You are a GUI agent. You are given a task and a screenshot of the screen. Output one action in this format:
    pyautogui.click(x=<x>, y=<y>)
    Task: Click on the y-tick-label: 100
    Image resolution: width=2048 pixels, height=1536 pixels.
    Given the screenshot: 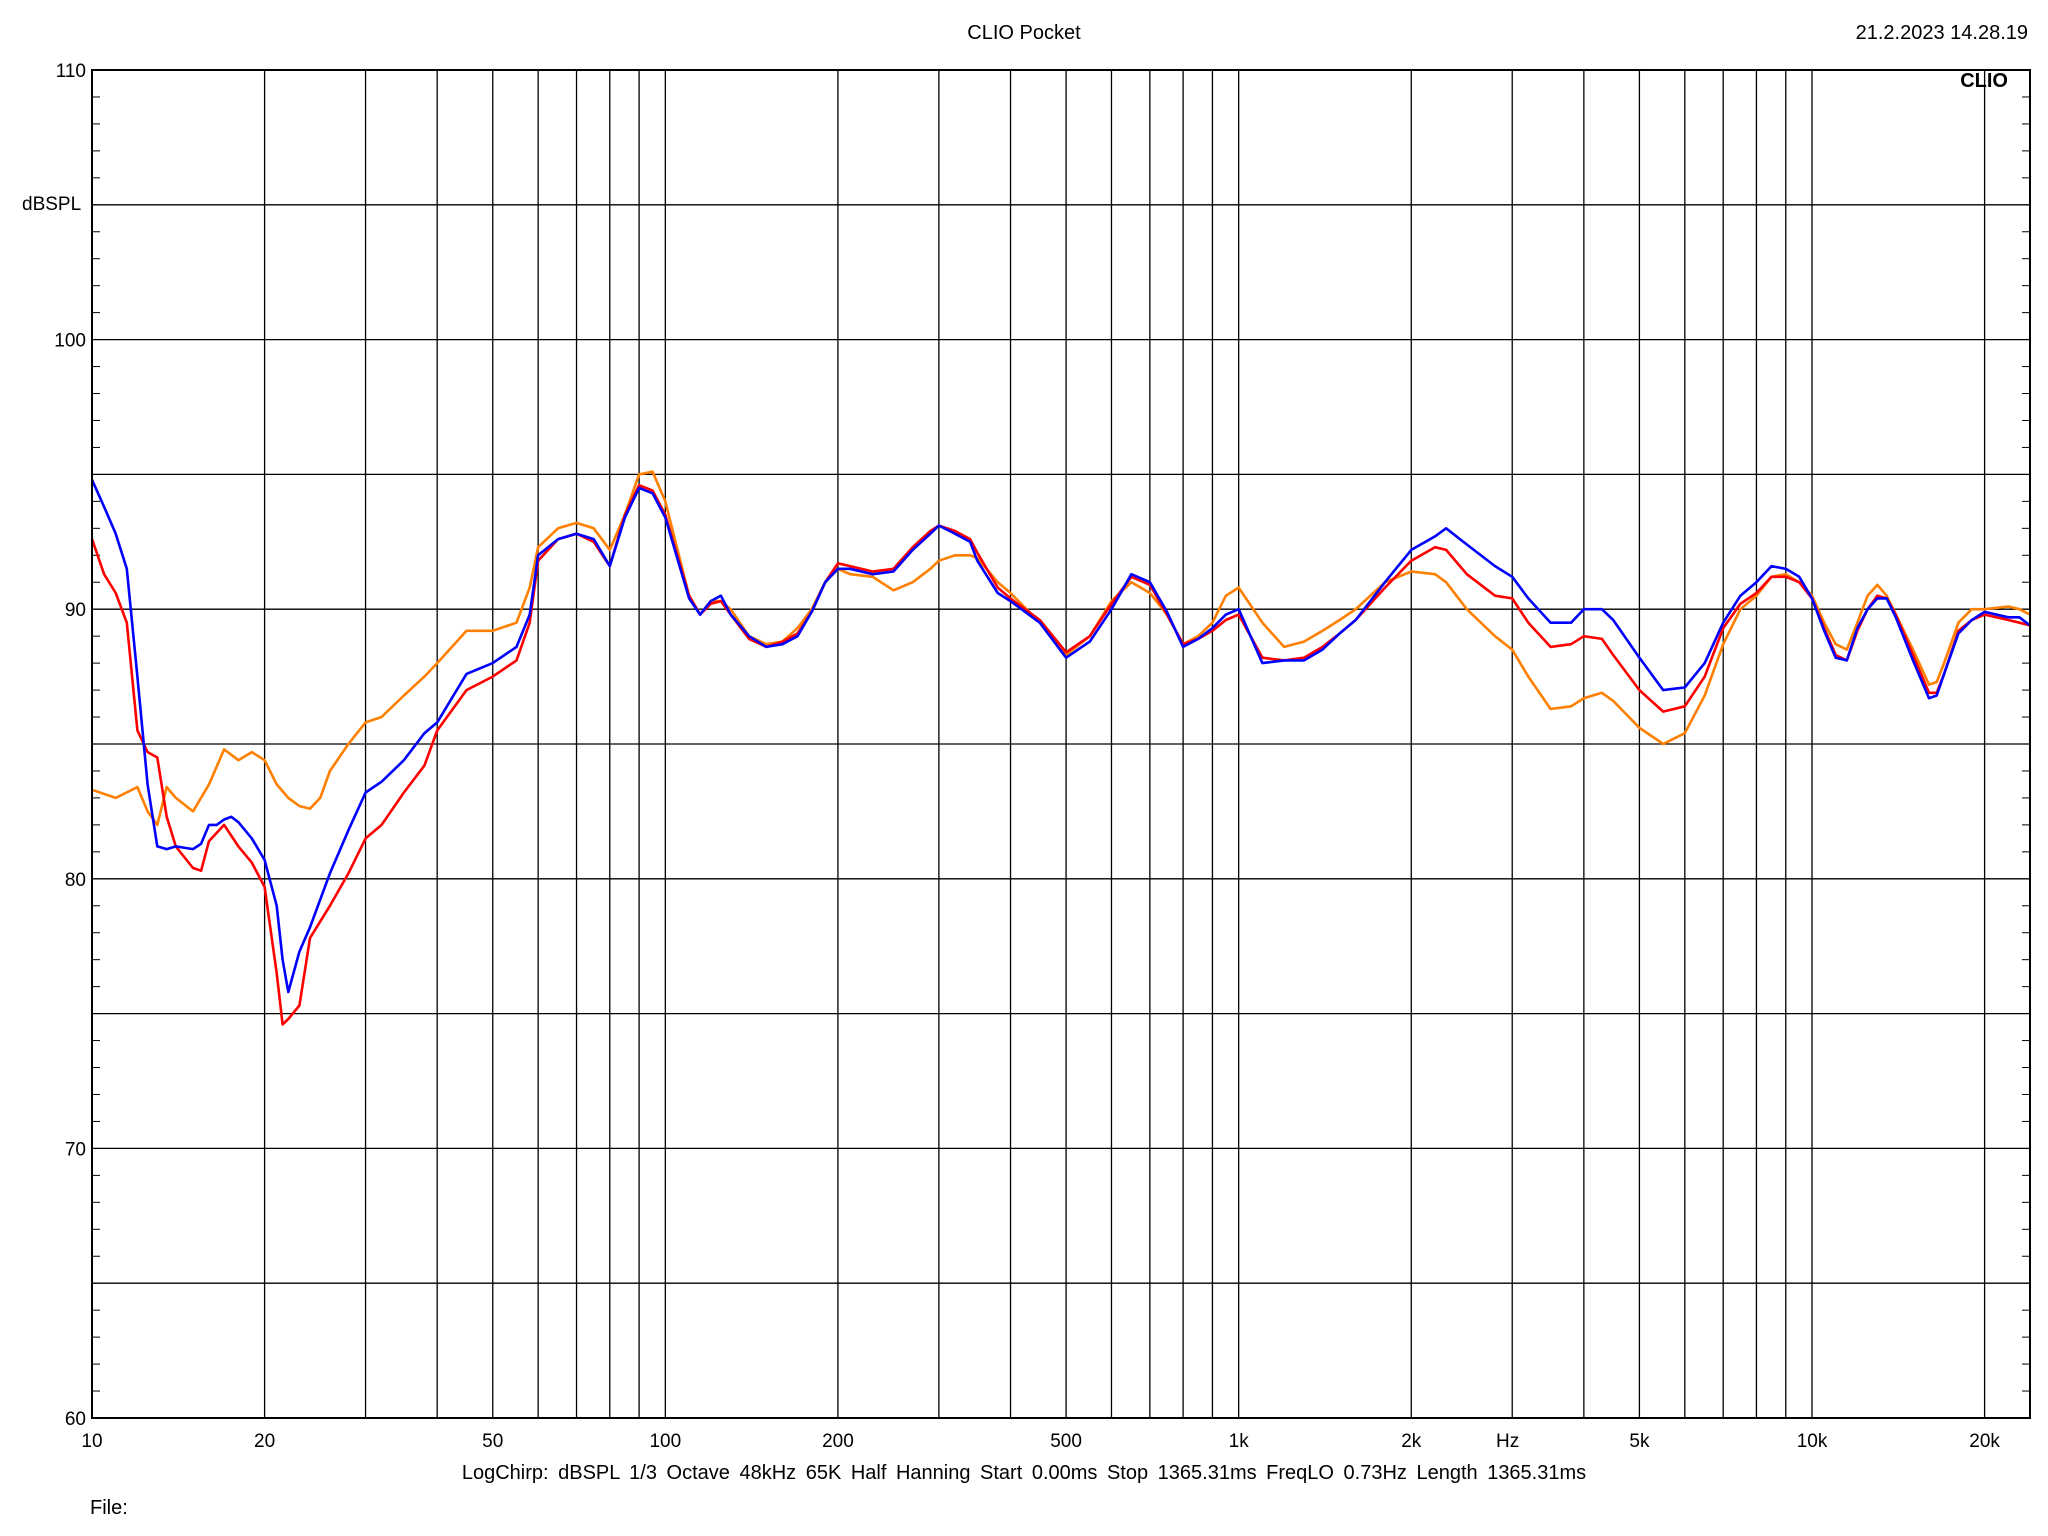 What is the action you would take?
    pyautogui.click(x=70, y=341)
    